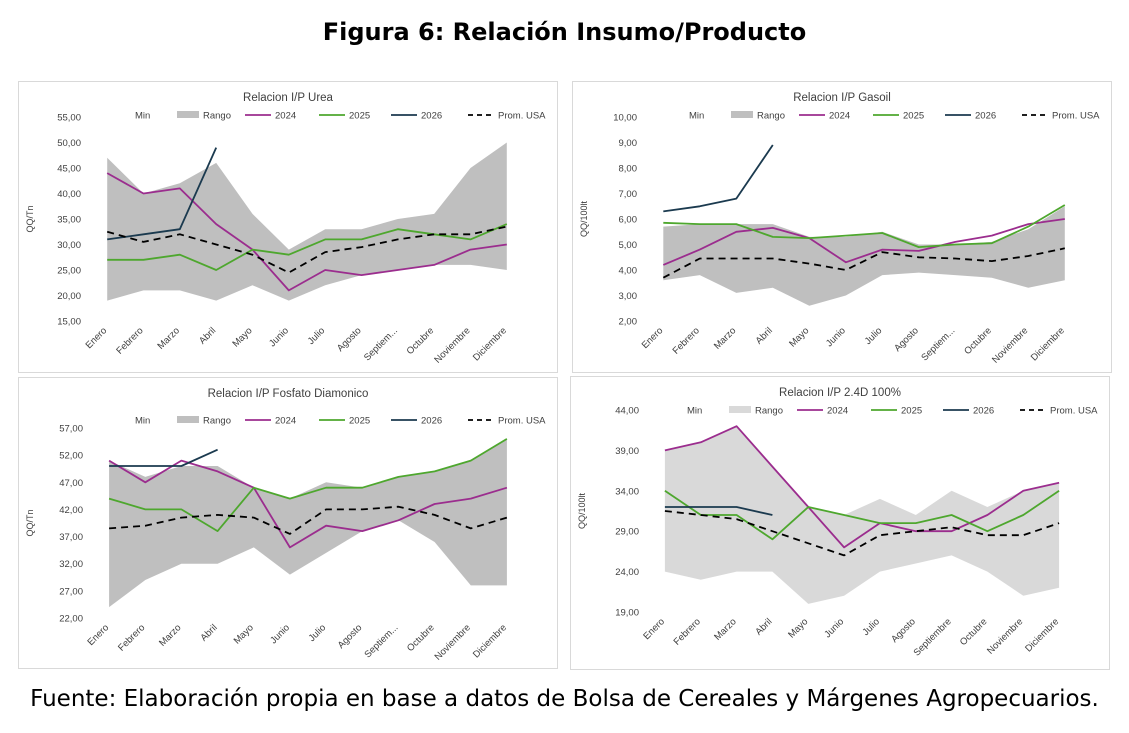 The height and width of the screenshot is (733, 1129). What do you see at coordinates (421, 341) in the screenshot?
I see `x-tick-label: Octubre` at bounding box center [421, 341].